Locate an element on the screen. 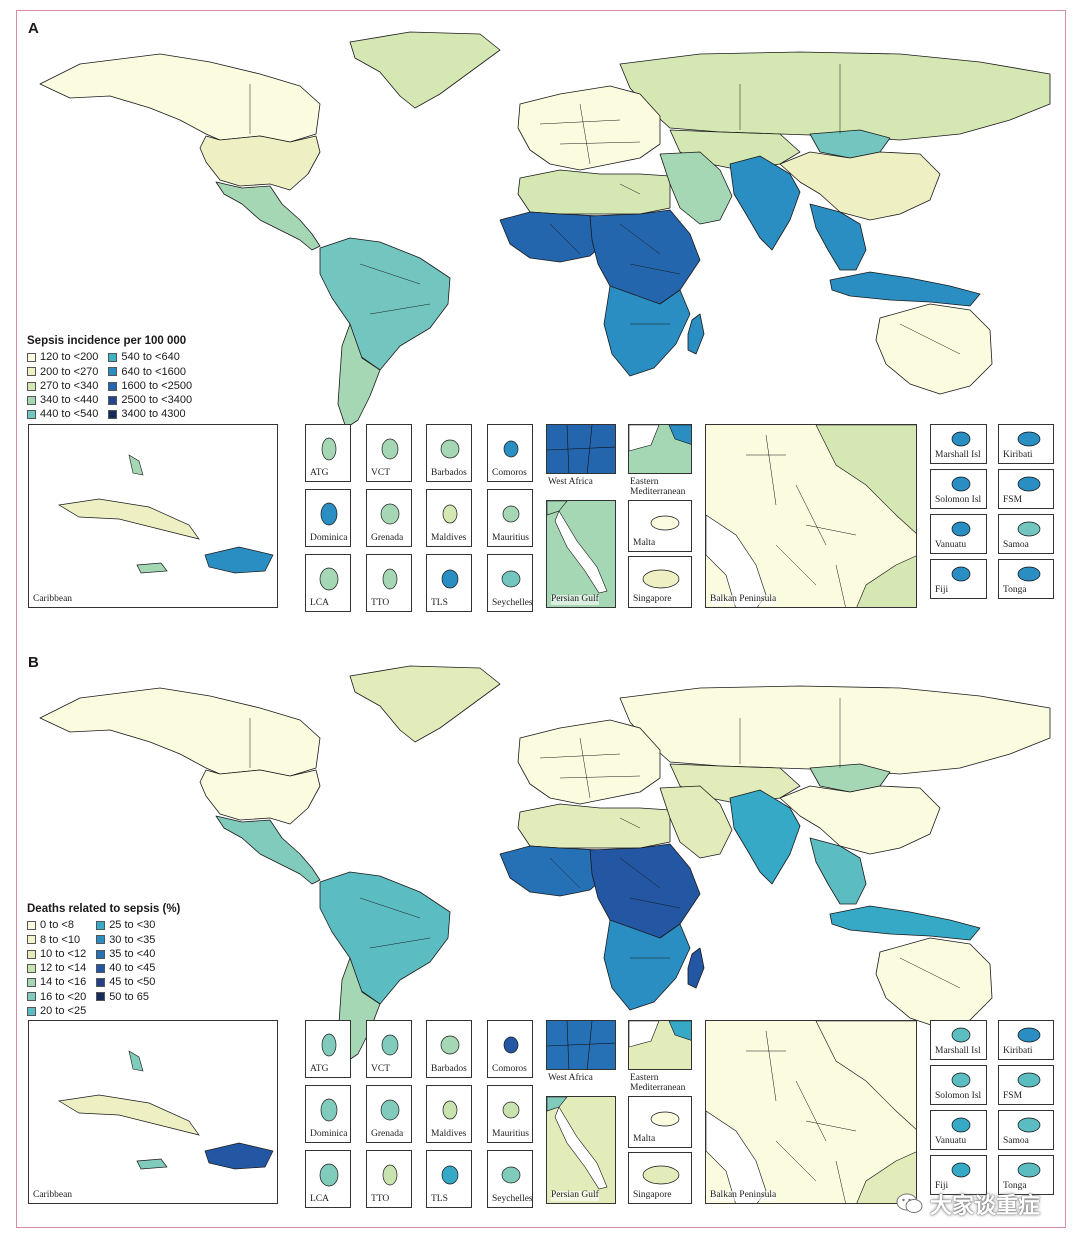  inset-label-tls: TLS is located at coordinates (439, 603).